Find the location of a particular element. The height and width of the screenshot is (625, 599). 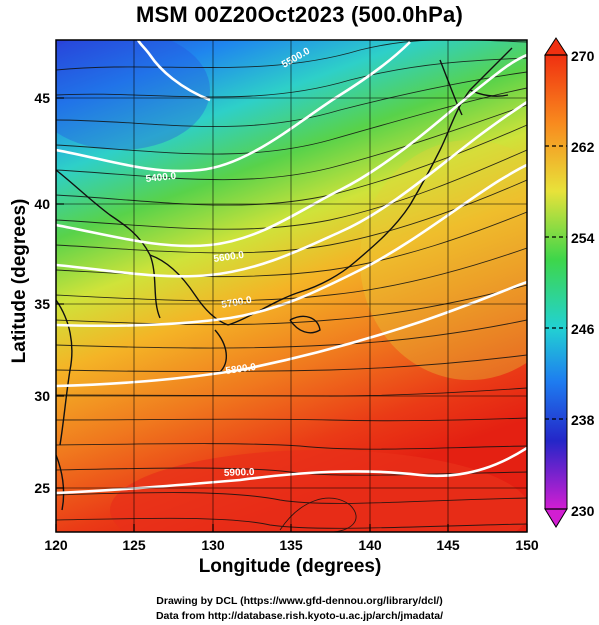

x-tick-label: 150 is located at coordinates (527, 545).